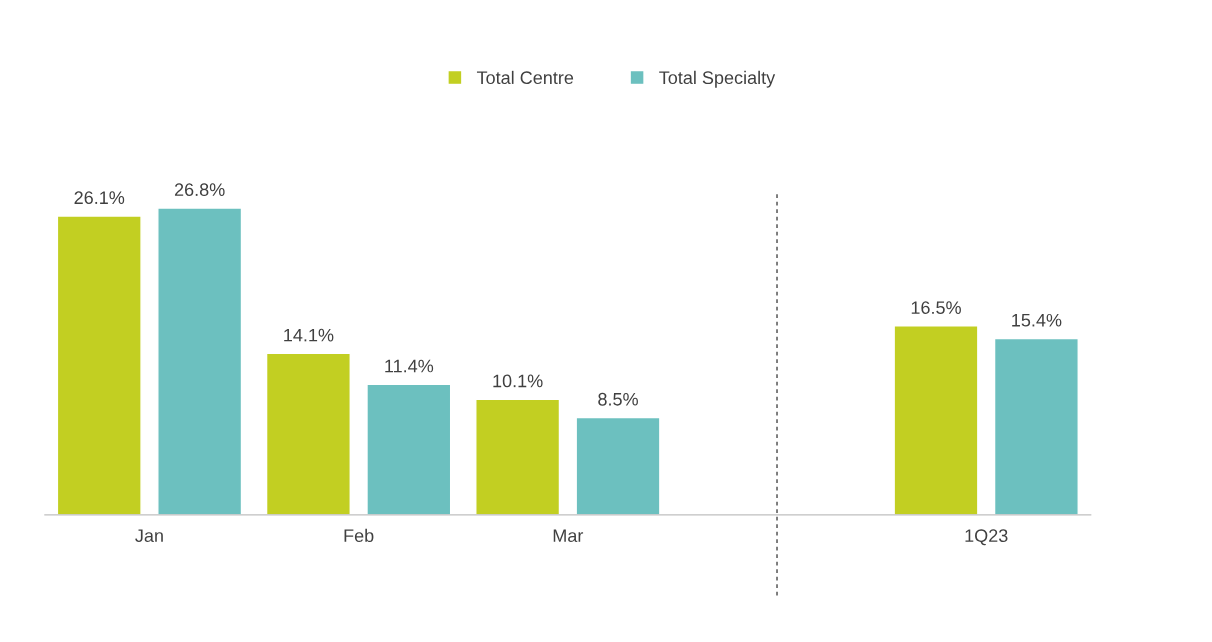 The width and height of the screenshot is (1212, 642). Describe the element at coordinates (525, 77) in the screenshot. I see `legend-label: Total Centre` at that location.